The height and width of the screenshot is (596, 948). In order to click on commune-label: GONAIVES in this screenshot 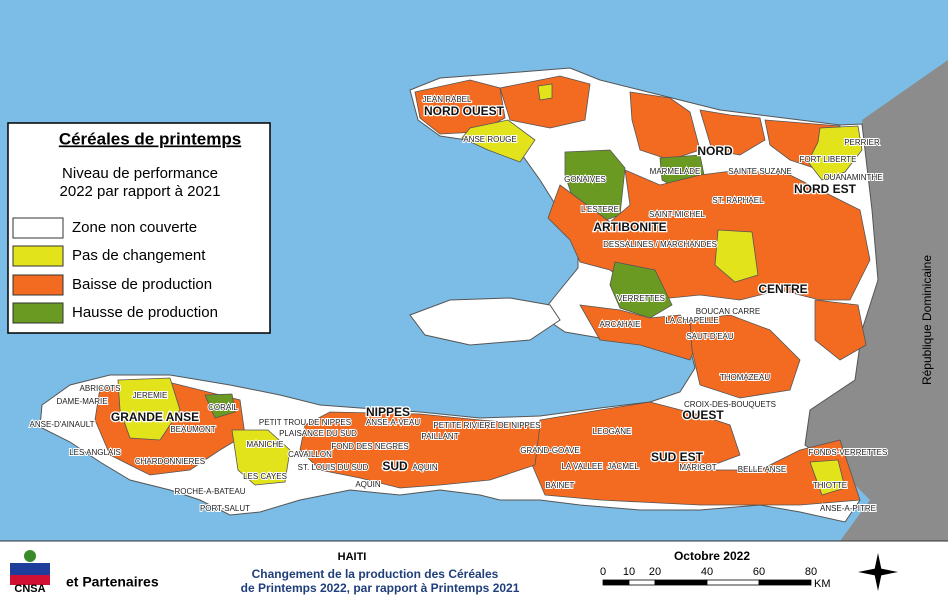, I will do `click(585, 179)`.